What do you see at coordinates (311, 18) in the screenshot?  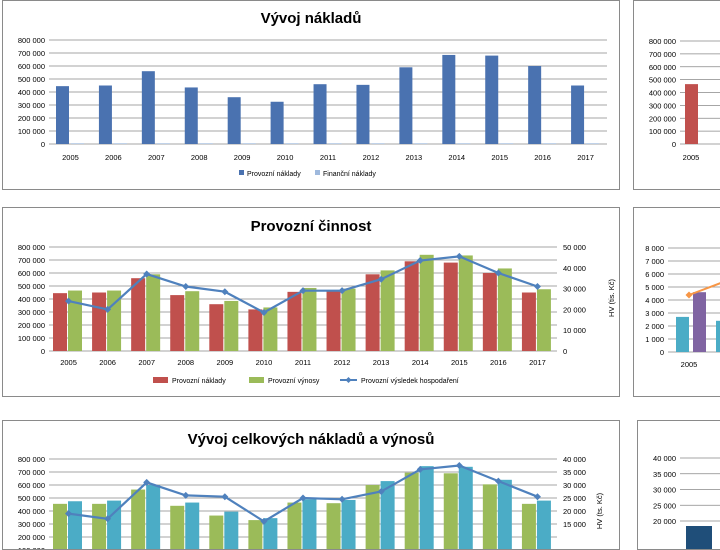 I see `chart-title: Vývoj nákladů` at bounding box center [311, 18].